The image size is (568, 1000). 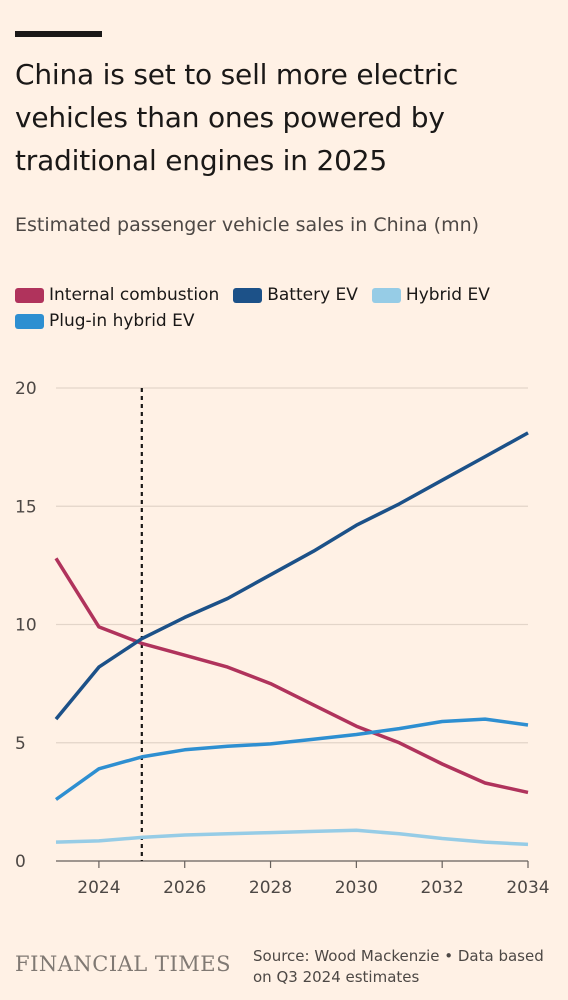 I want to click on title-rule, so click(x=58, y=34).